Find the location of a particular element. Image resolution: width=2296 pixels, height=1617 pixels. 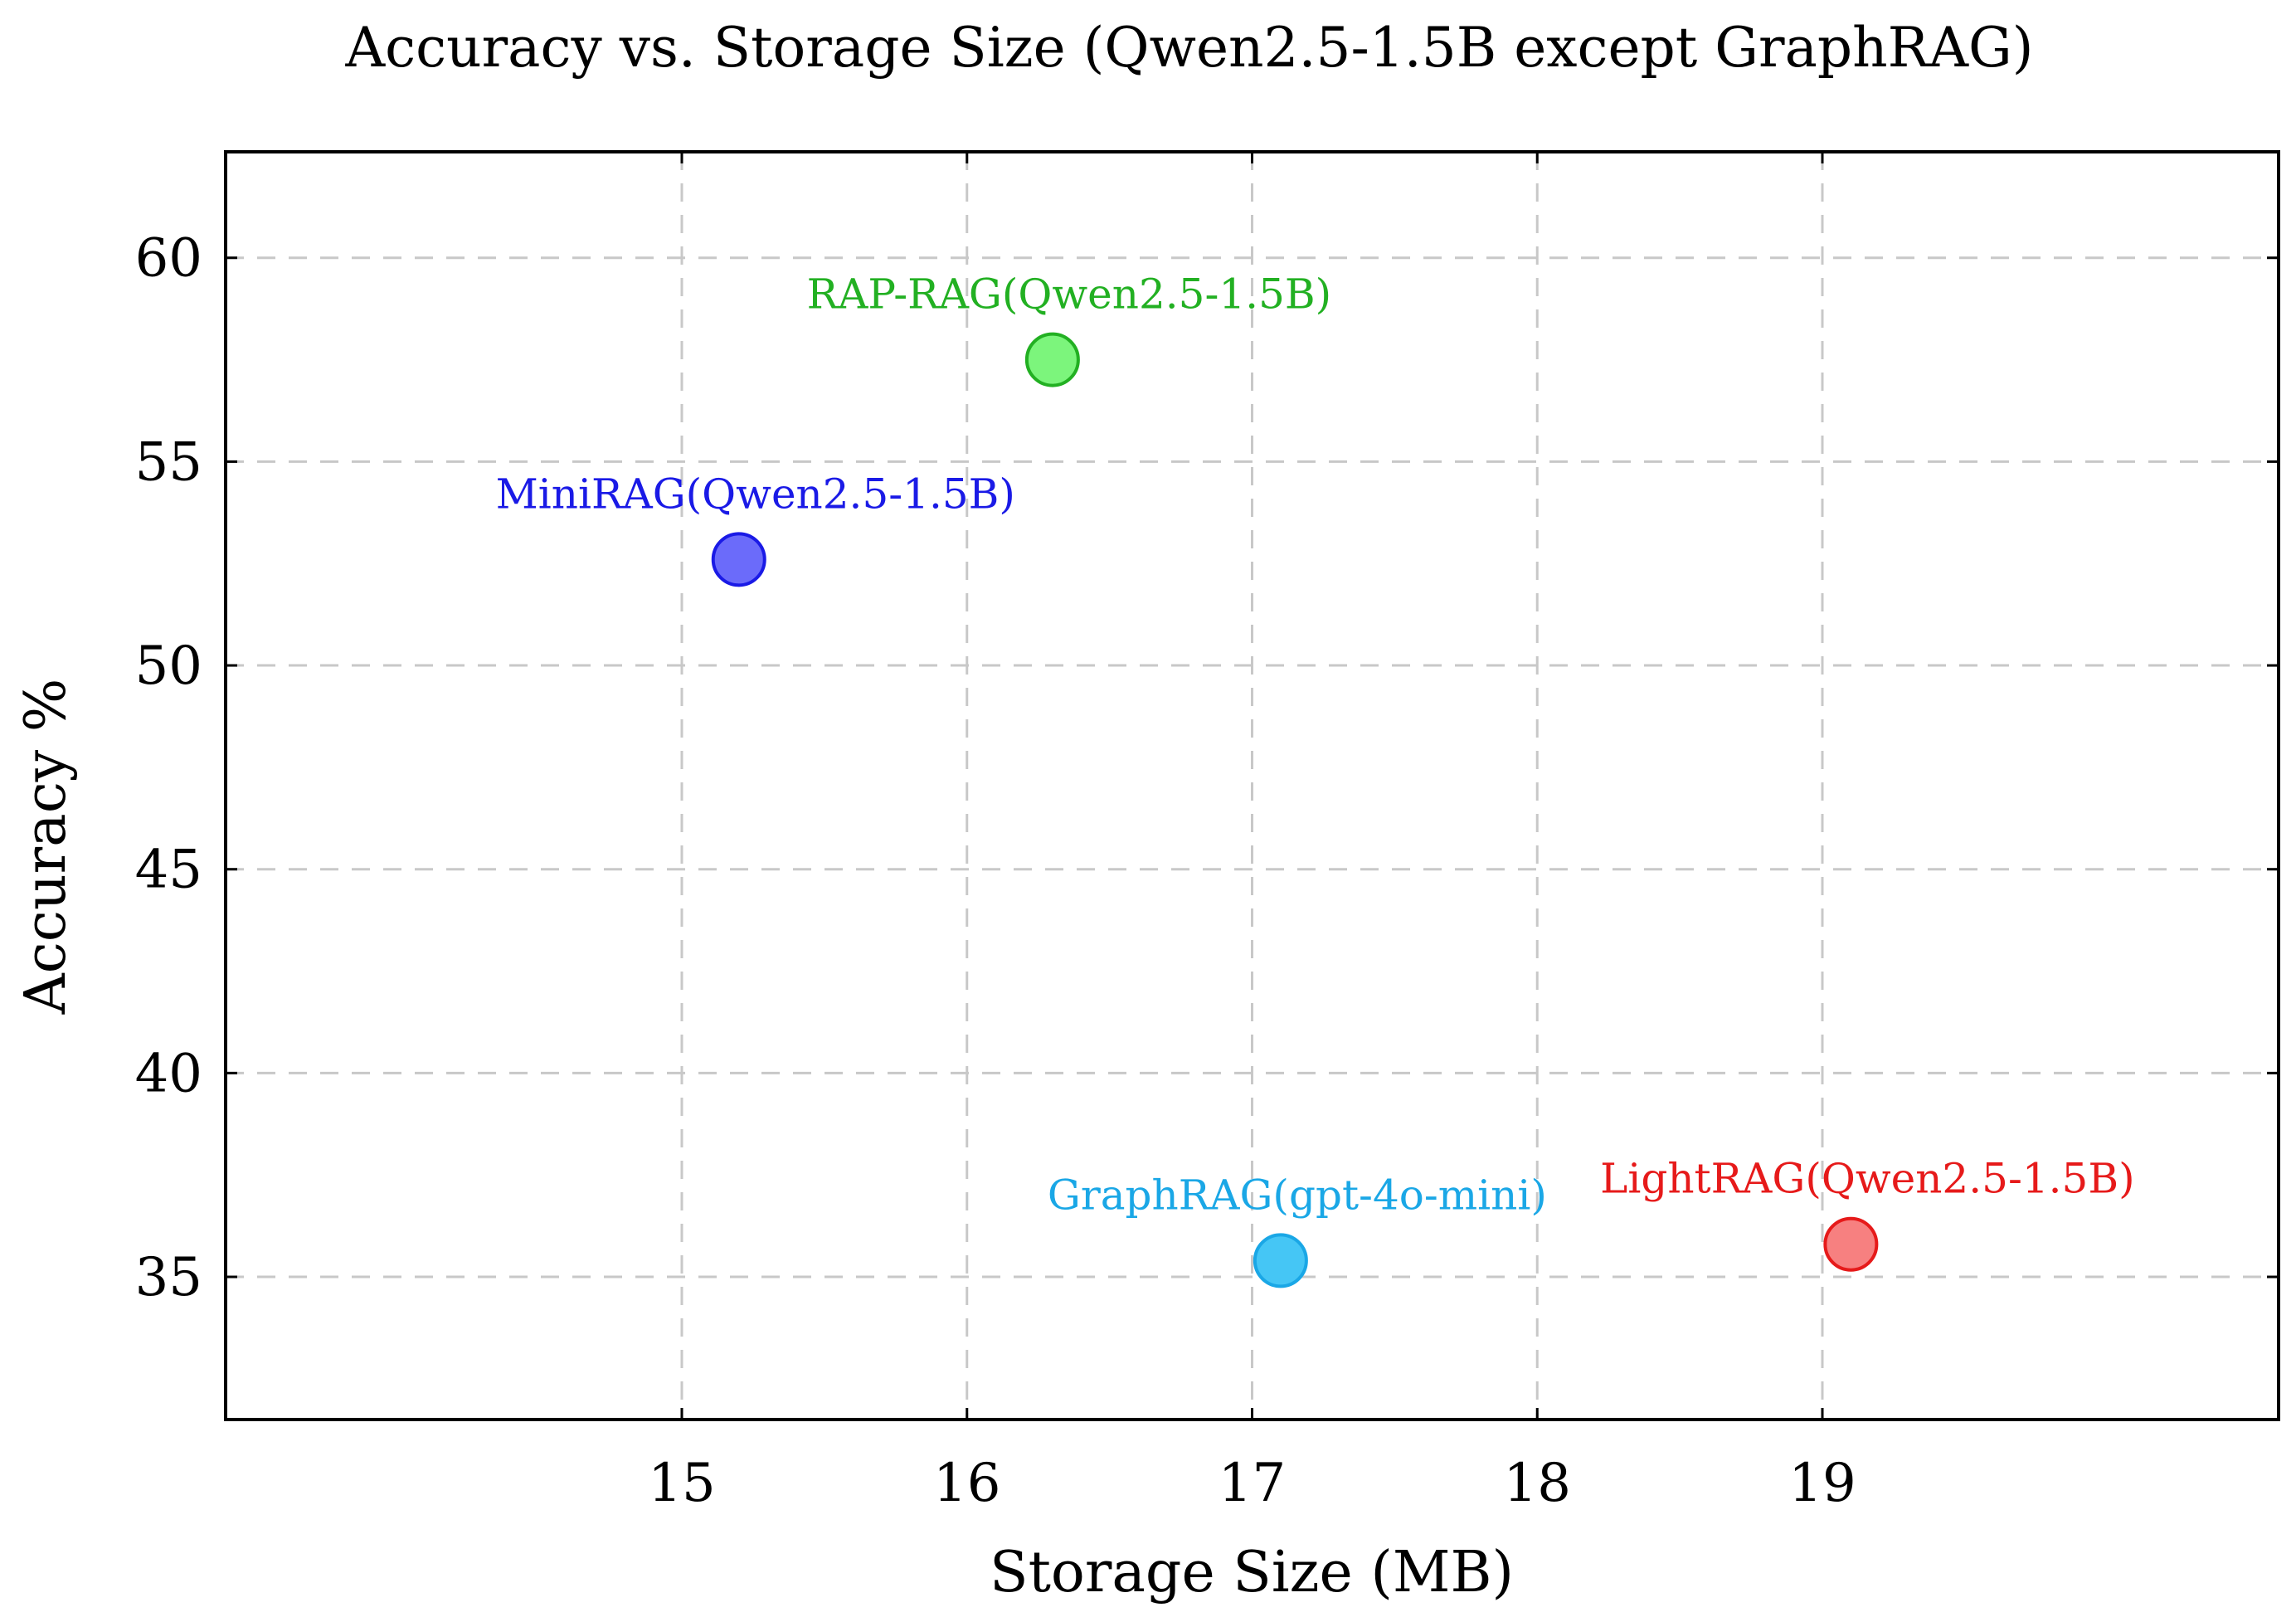

y-tick-labels: 35 40 45 50 55 60 is located at coordinates (168, 768).